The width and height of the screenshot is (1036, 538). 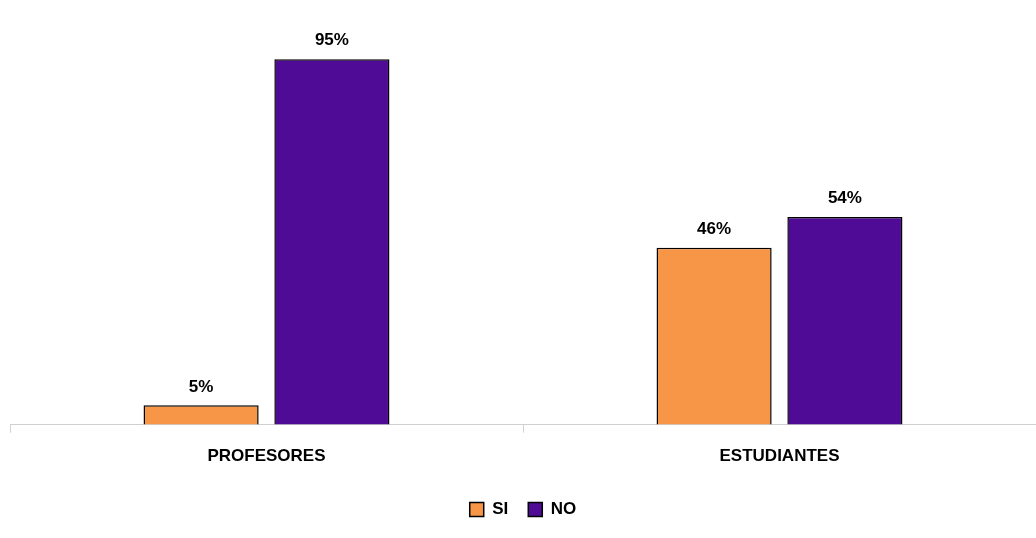 I want to click on x-tick-label: ESTUDIANTES, so click(x=779, y=456).